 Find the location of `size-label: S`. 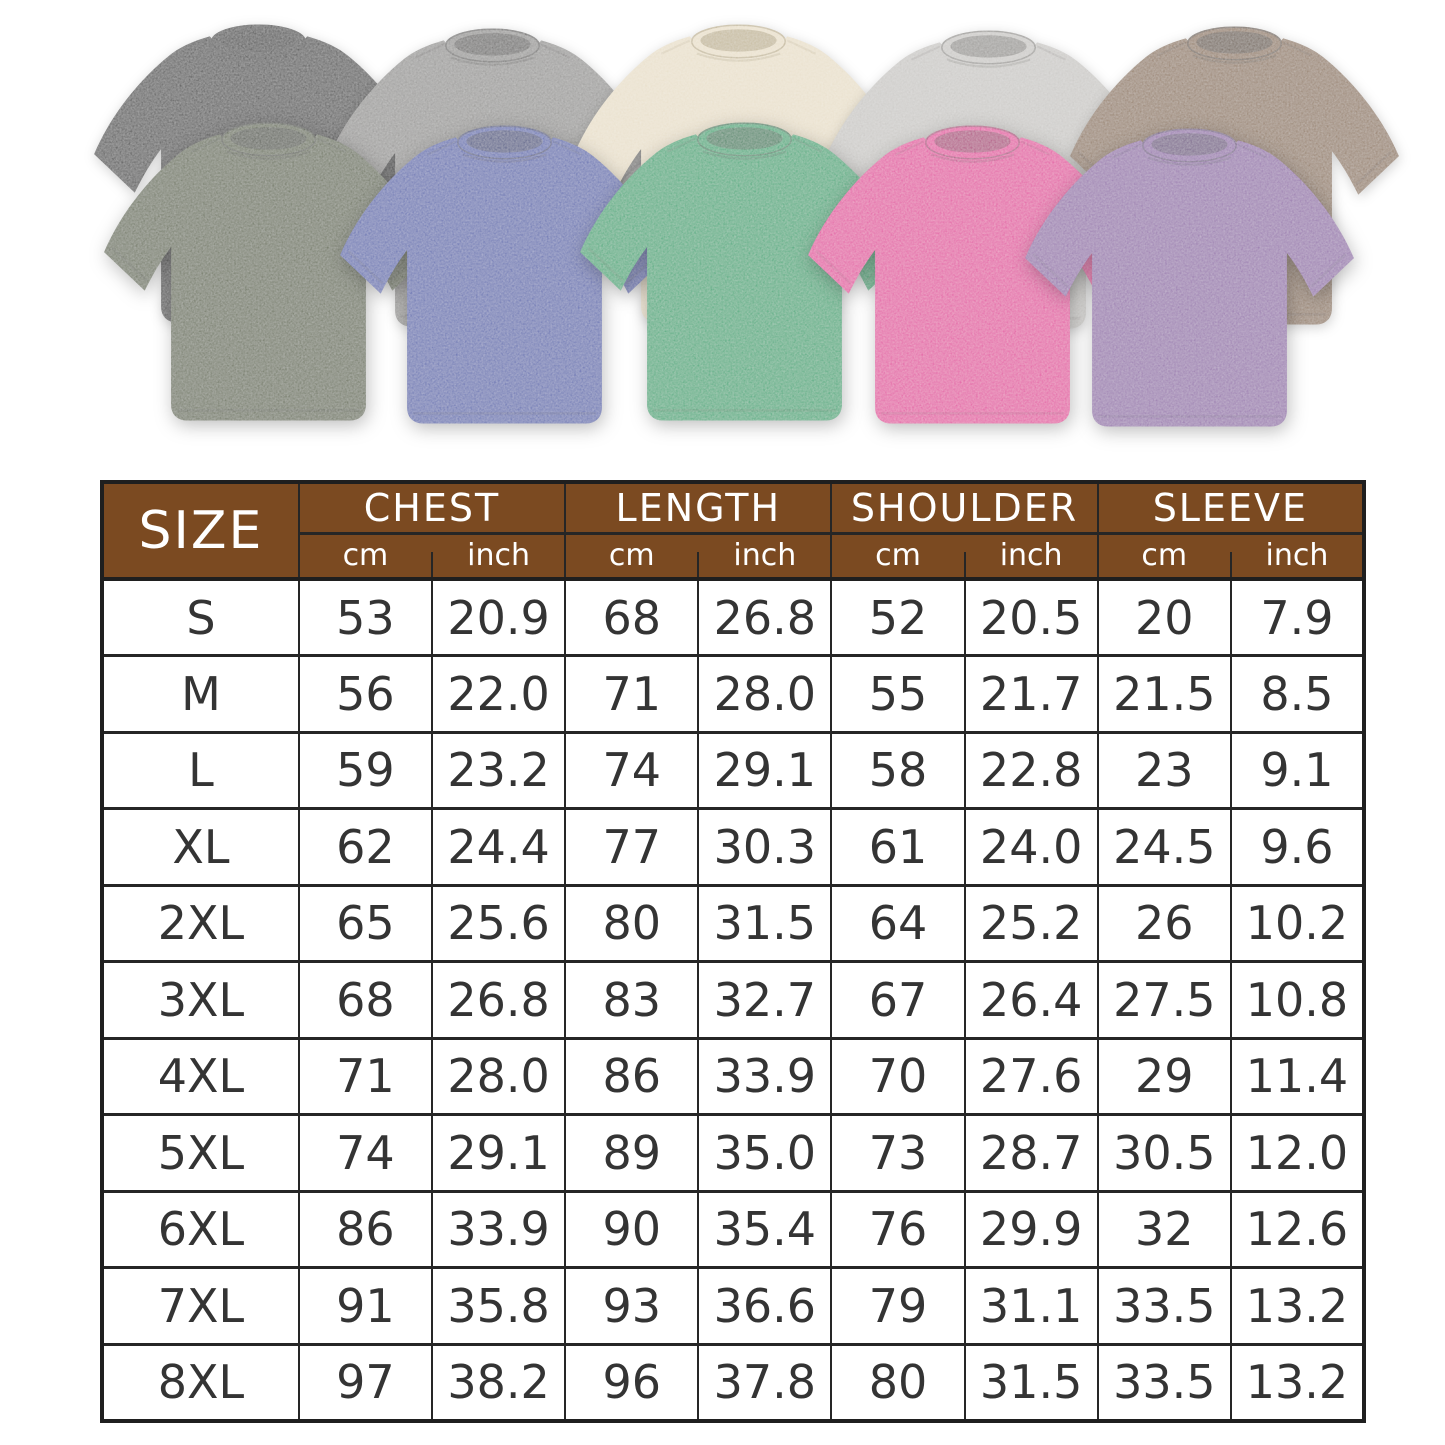

size-label: S is located at coordinates (200, 617).